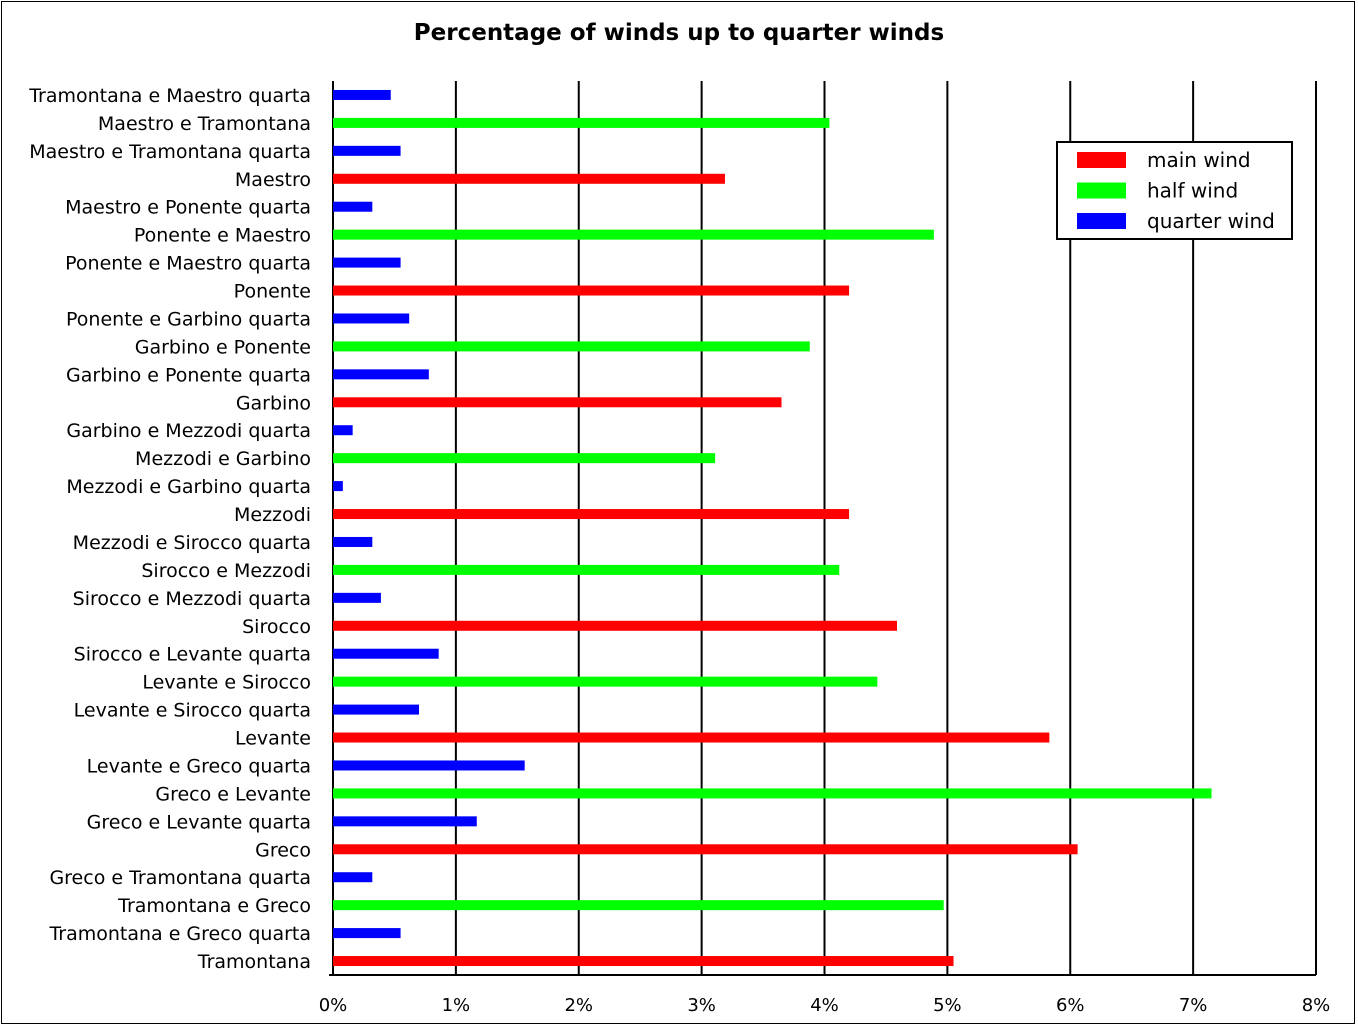 The image size is (1358, 1027). Describe the element at coordinates (188, 264) in the screenshot. I see `category-label: Ponente e Maestro quarta` at that location.